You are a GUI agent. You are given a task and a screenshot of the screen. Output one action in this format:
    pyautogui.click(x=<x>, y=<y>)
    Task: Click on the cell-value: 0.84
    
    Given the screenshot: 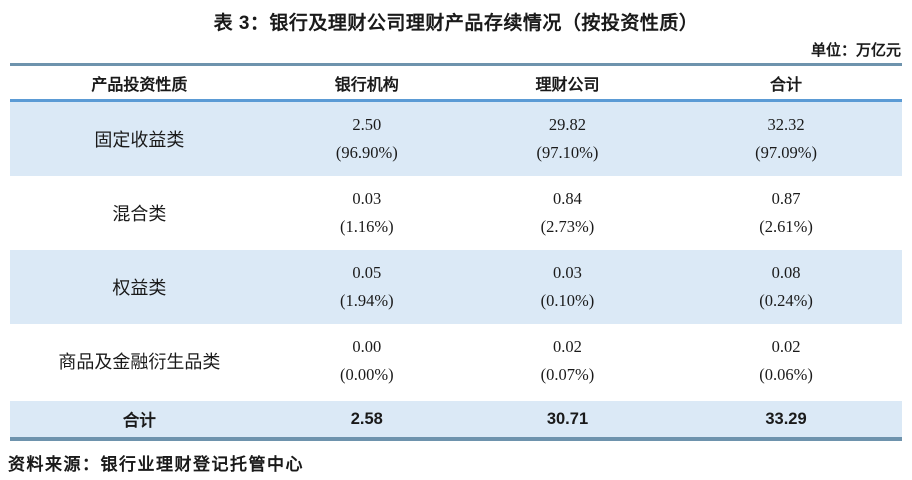 What is the action you would take?
    pyautogui.click(x=567, y=199)
    